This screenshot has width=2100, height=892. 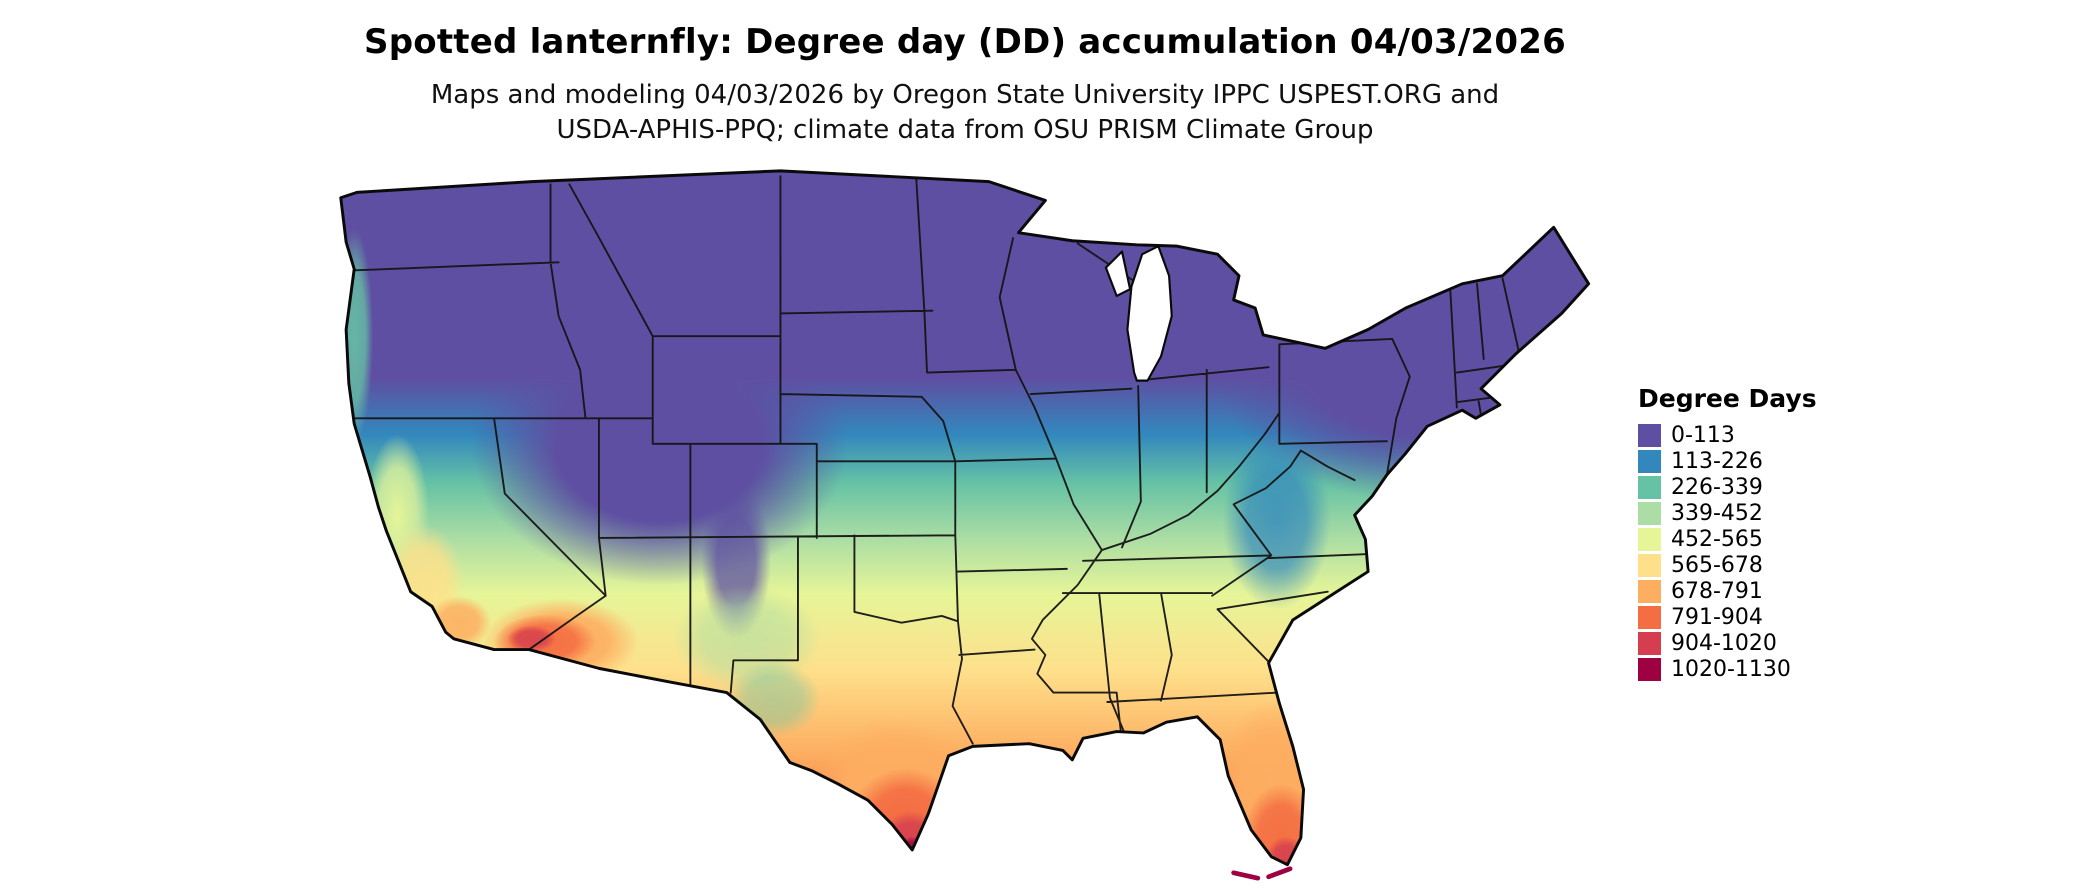 I want to click on legend-item: 1020-1130, so click(x=1727, y=669).